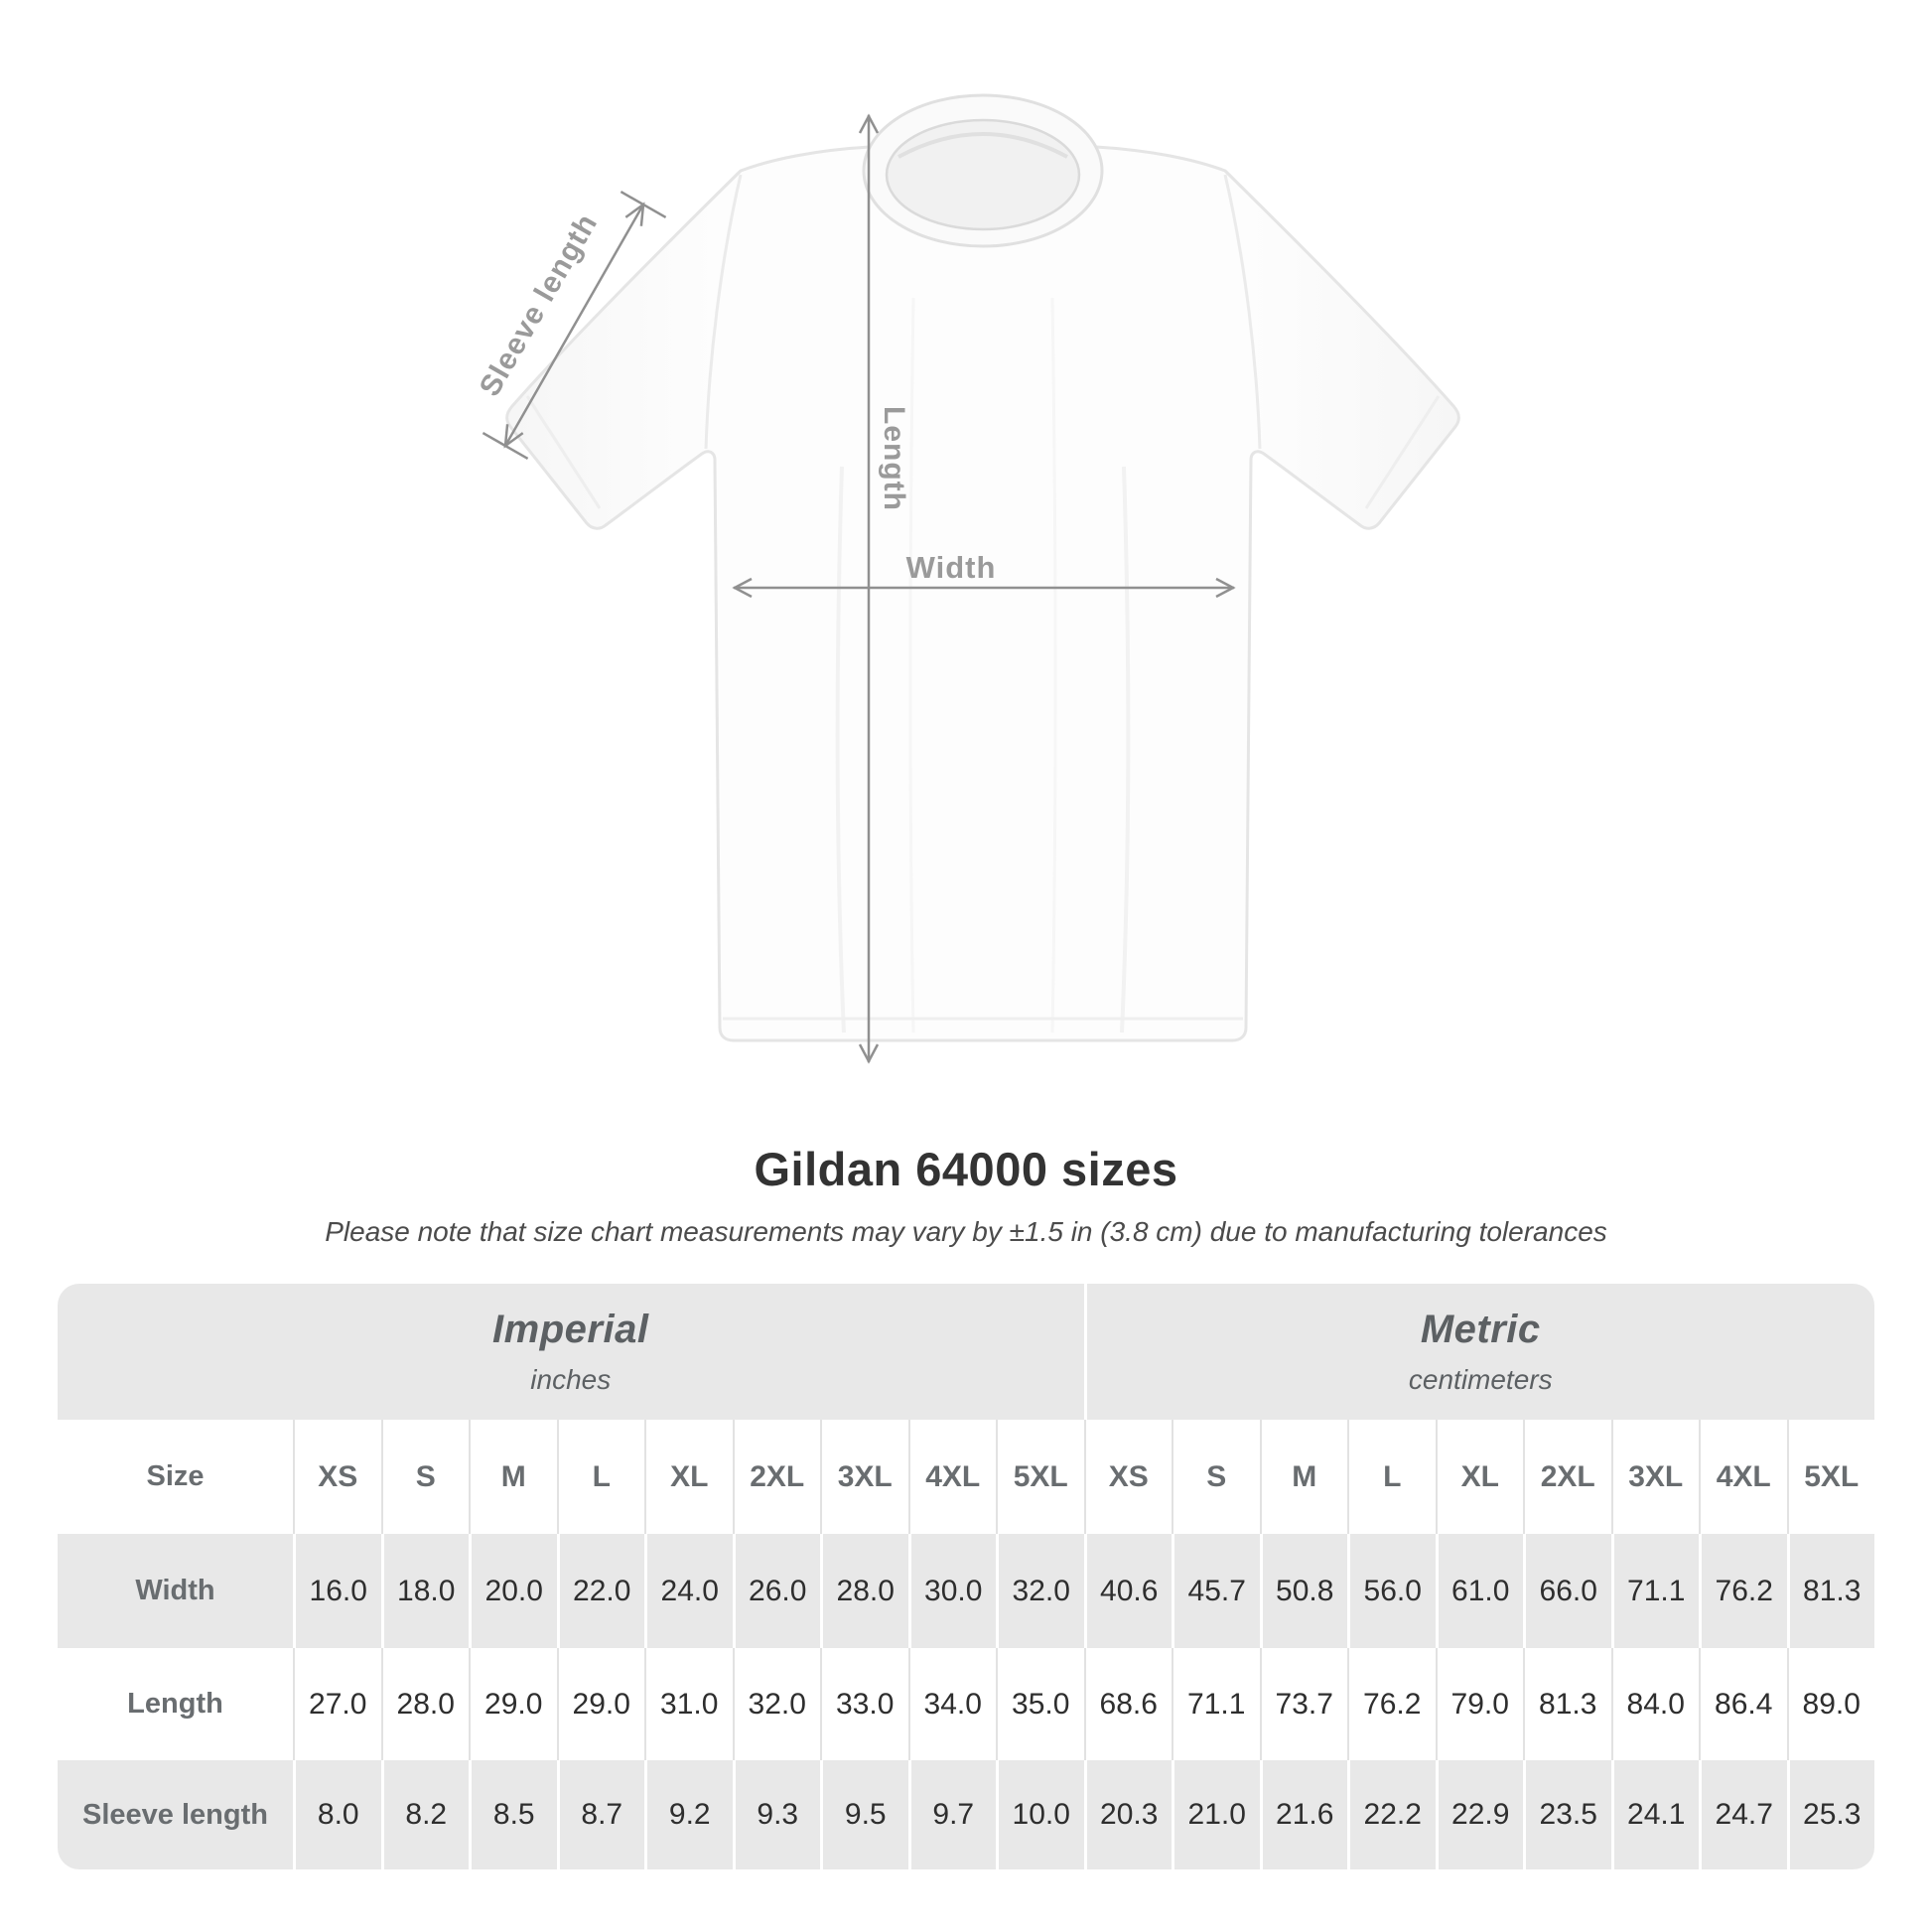 The image size is (1932, 1932). Describe the element at coordinates (951, 568) in the screenshot. I see `width-label: Width` at that location.